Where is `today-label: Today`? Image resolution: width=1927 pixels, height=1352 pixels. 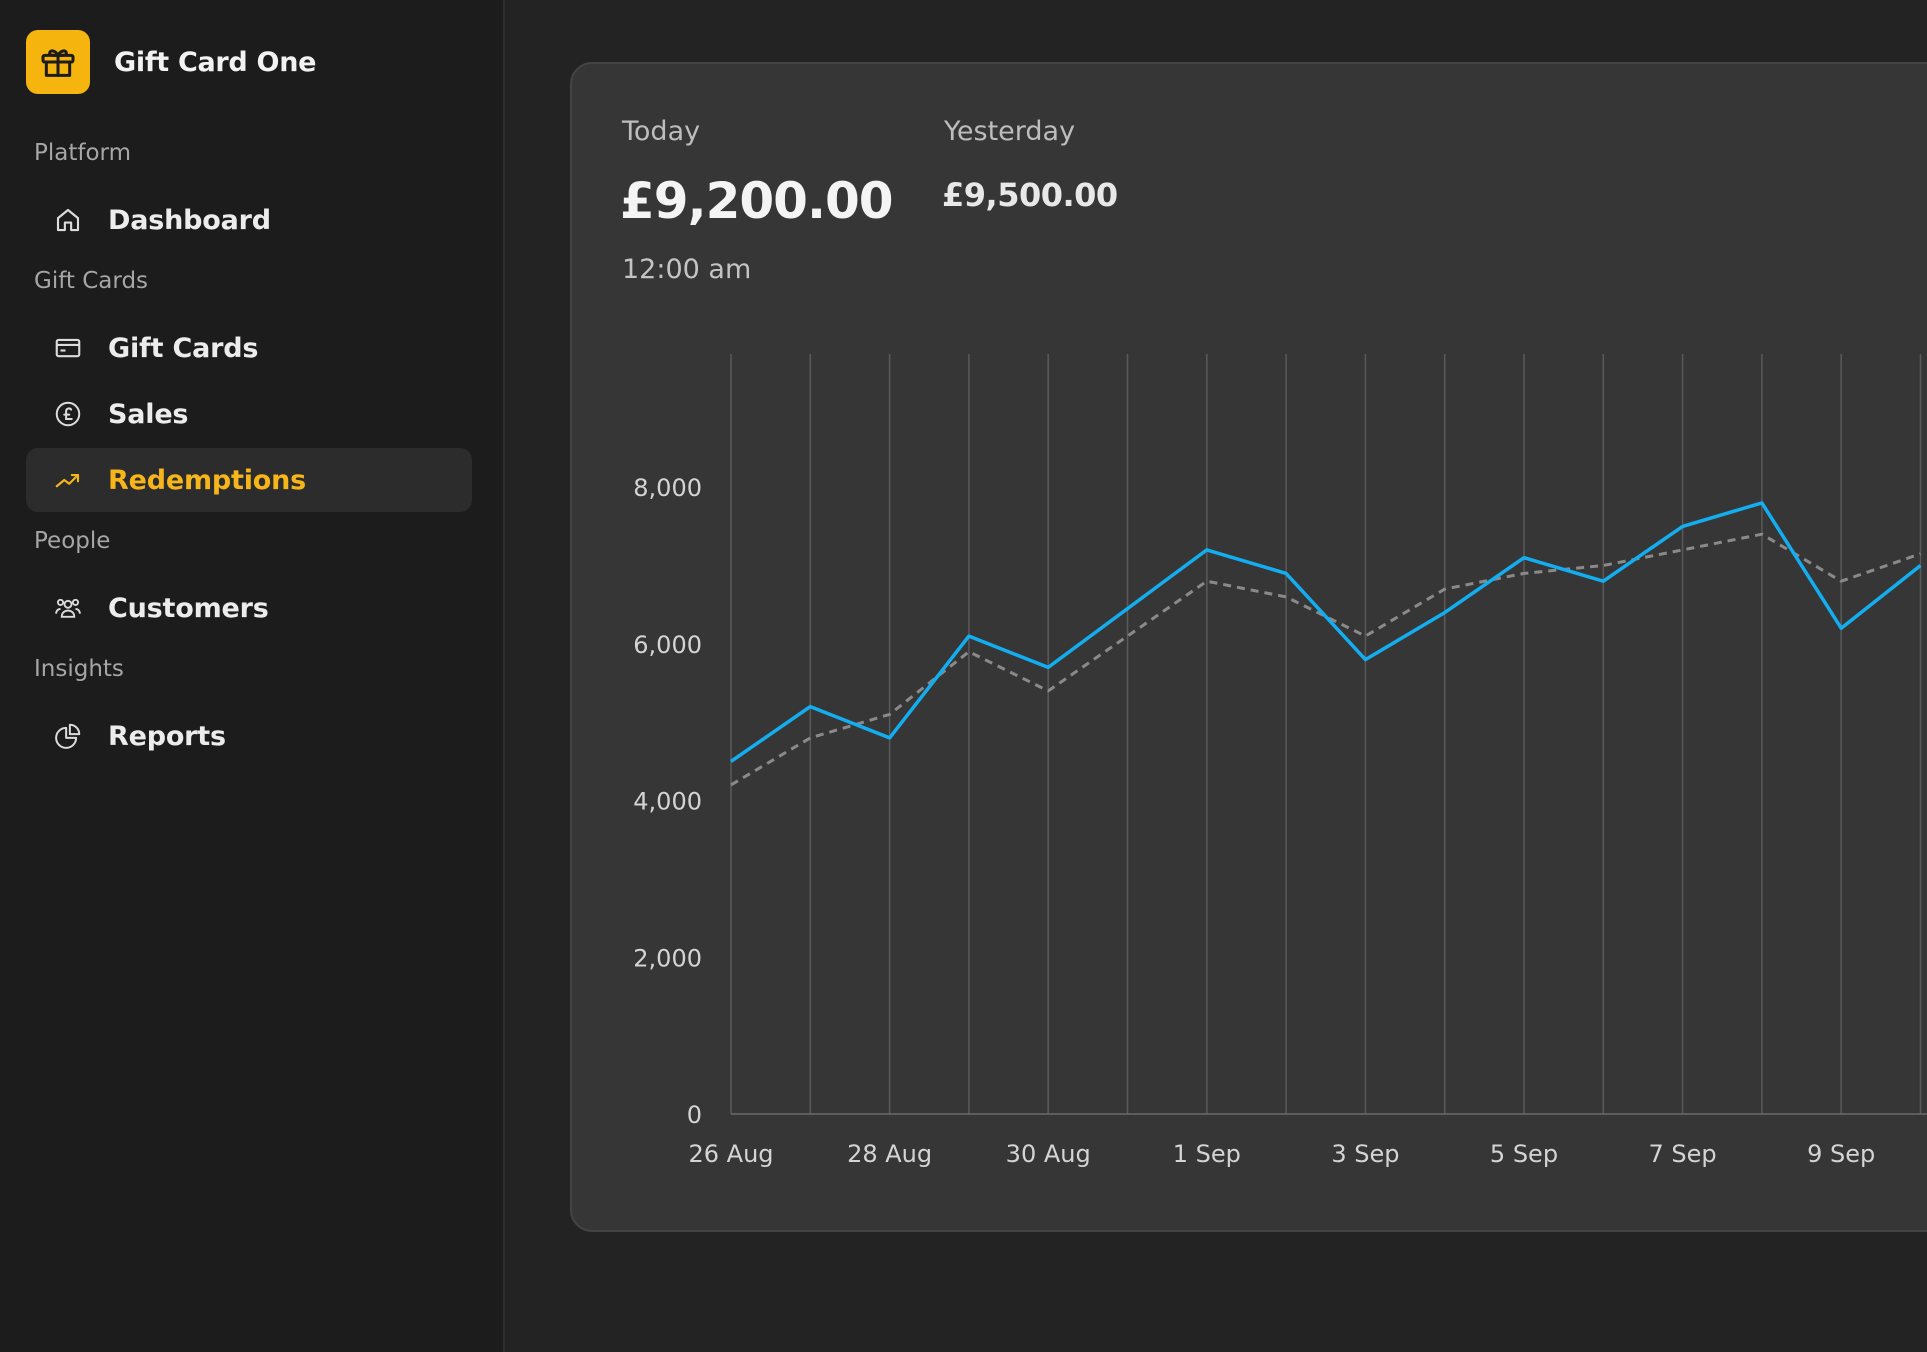
today-label: Today is located at coordinates (661, 131).